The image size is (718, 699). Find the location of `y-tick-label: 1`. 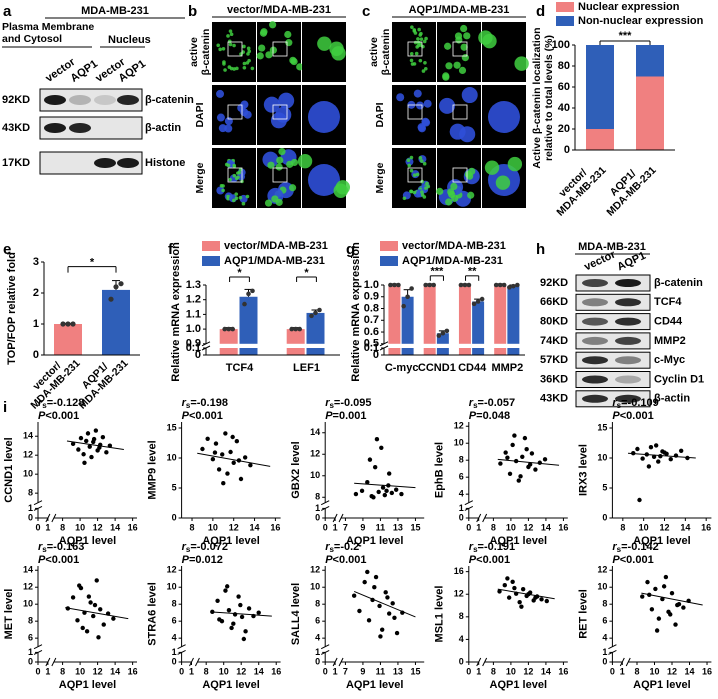

y-tick-label: 1 is located at coordinates (30, 508).